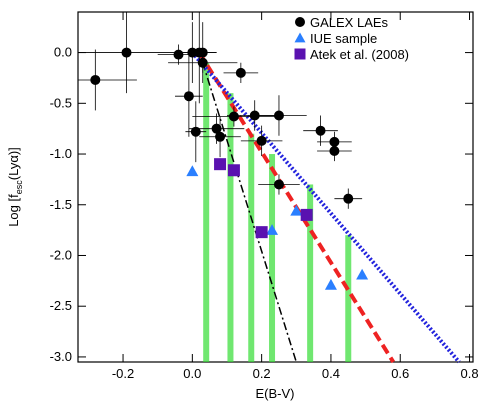 Image resolution: width=491 pixels, height=414 pixels. Describe the element at coordinates (13, 210) in the screenshot. I see `y-label-main: Log [f` at that location.